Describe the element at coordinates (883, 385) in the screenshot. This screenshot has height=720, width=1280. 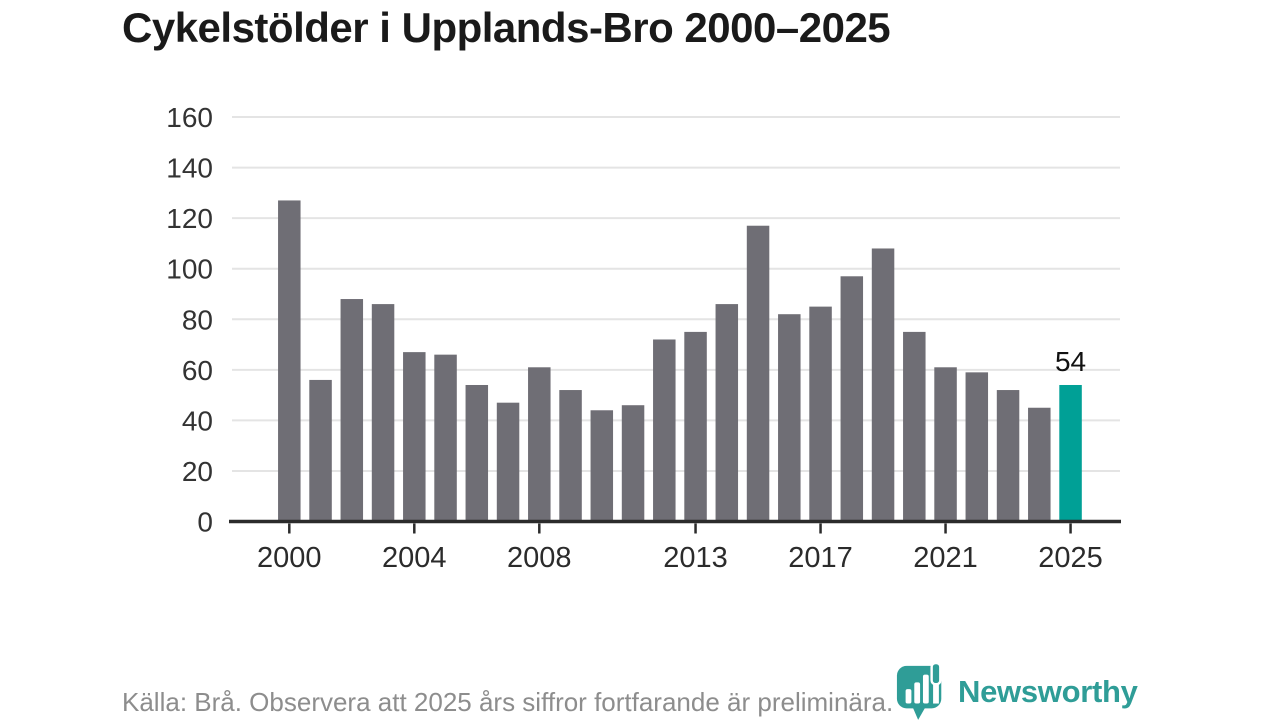
I see `bar-2019` at that location.